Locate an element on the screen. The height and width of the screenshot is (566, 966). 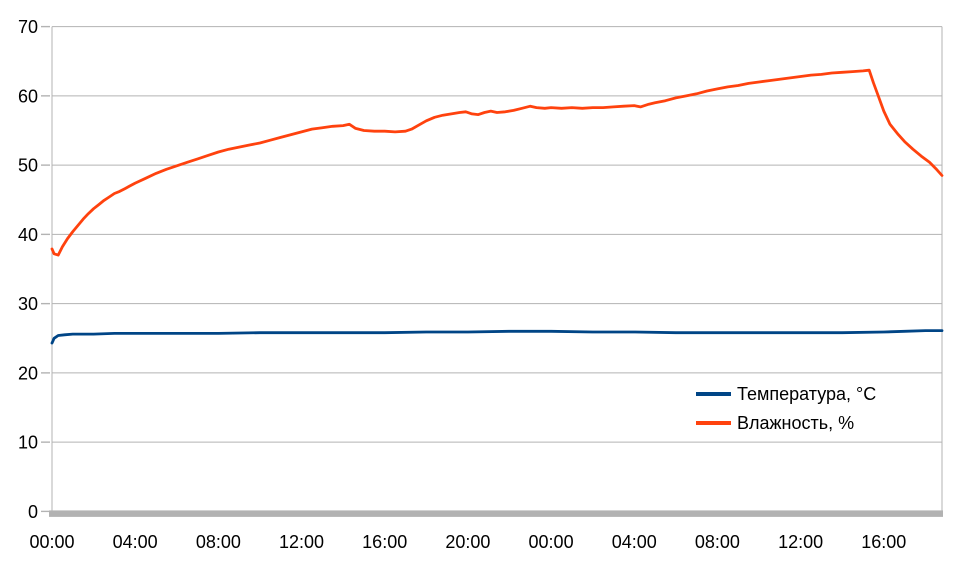
svg-text: 20 is located at coordinates (28, 373).